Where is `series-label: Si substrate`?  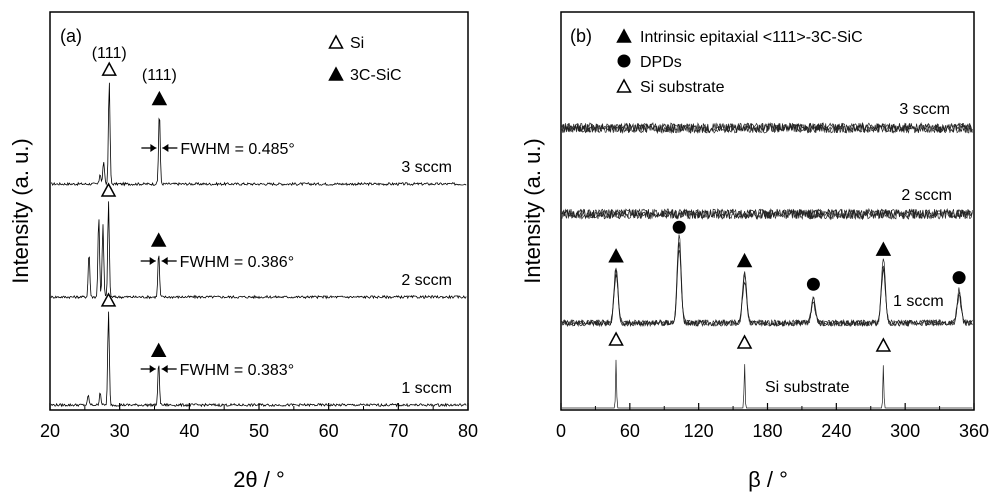
series-label: Si substrate is located at coordinates (807, 387).